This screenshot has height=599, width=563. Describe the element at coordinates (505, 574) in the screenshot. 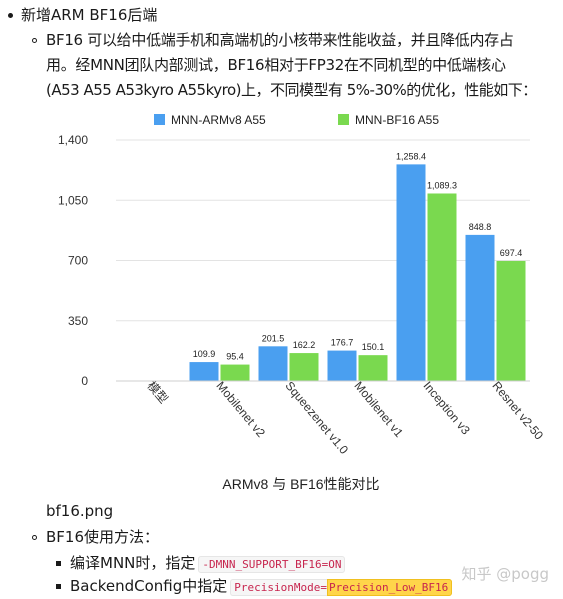

I see `watermark: 知乎 @pogg` at that location.